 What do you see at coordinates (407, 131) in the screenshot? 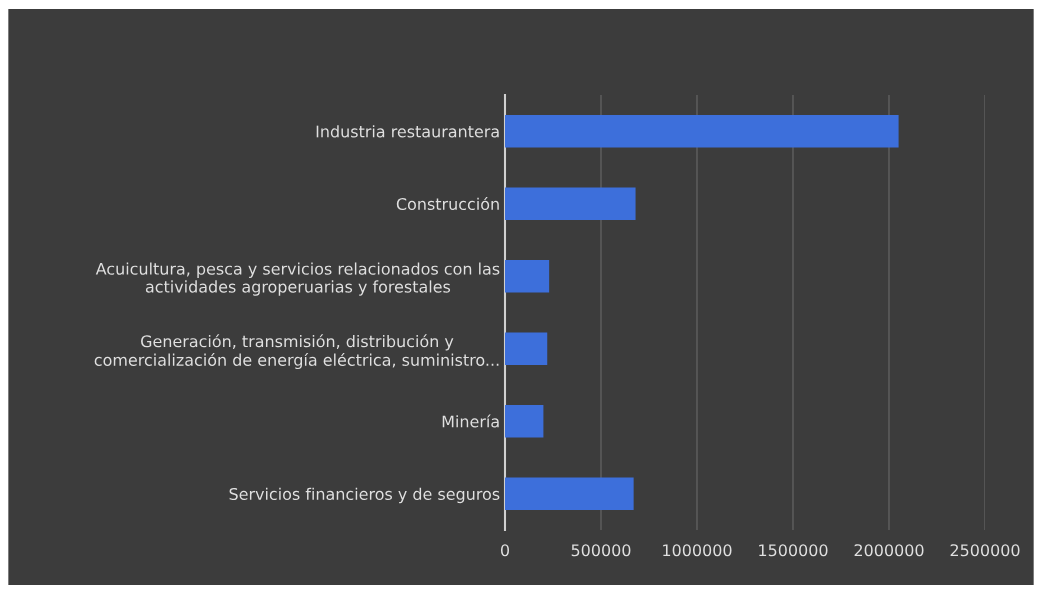
I see `y-tick-label: Industria restaurantera` at bounding box center [407, 131].